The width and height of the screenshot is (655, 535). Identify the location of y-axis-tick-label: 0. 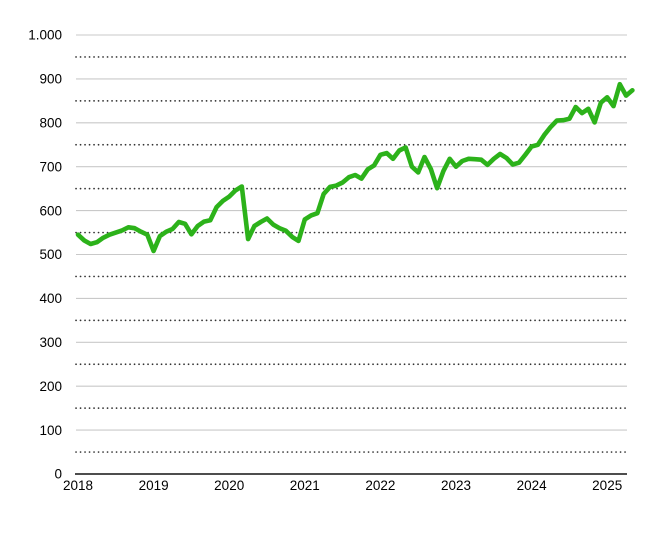
(58, 474).